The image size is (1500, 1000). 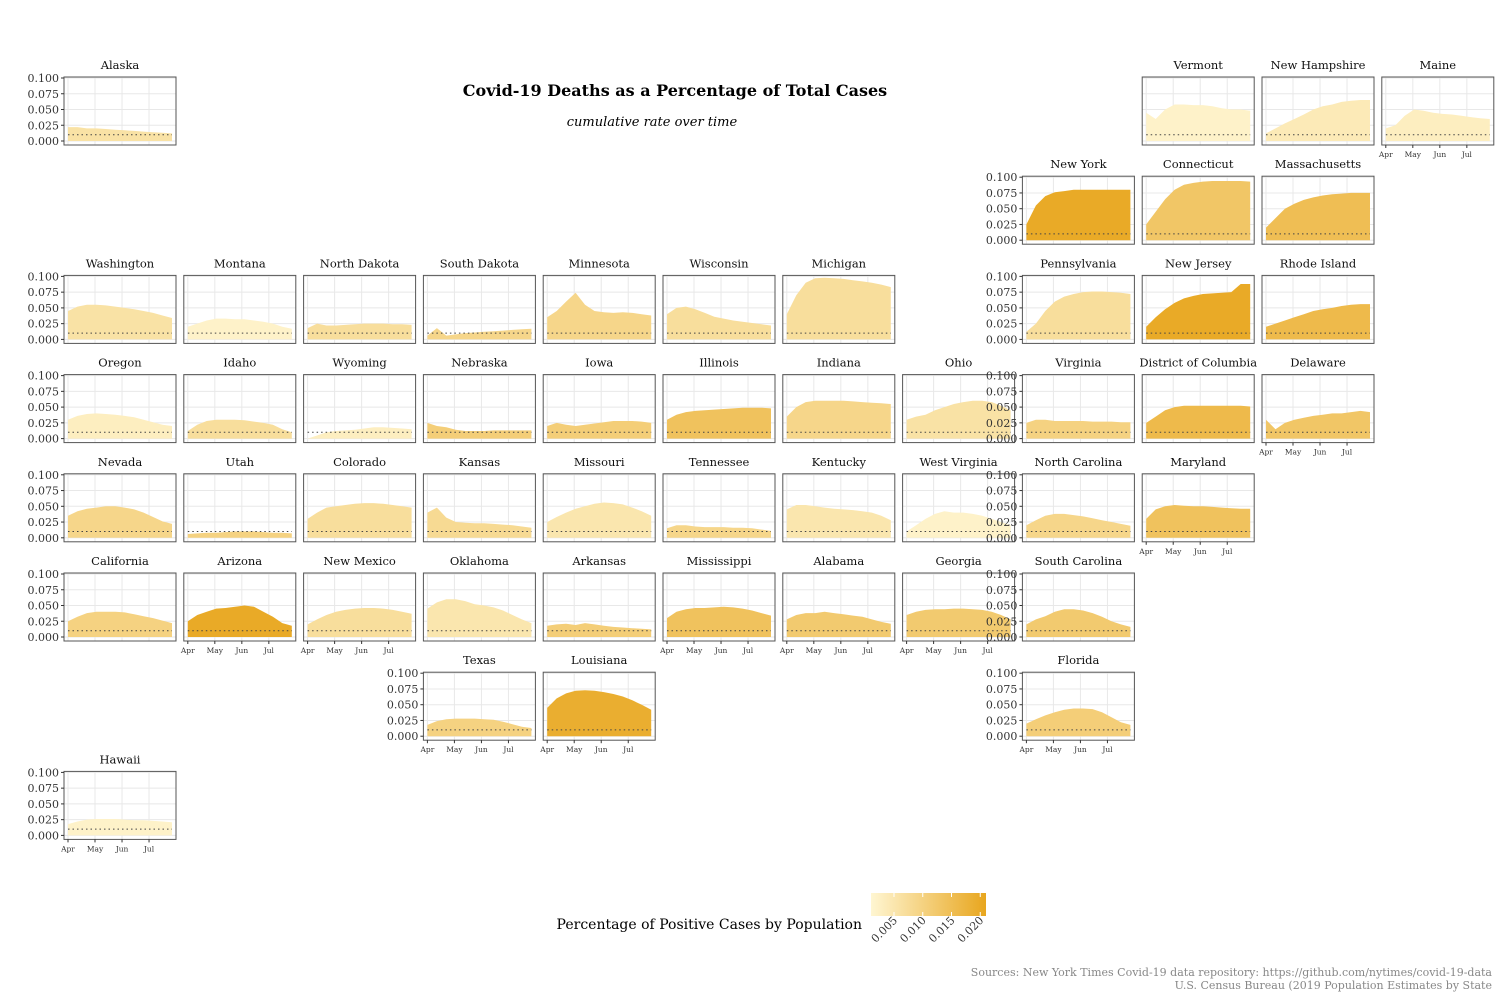 What do you see at coordinates (838, 561) in the screenshot?
I see `state-label: Alabama` at bounding box center [838, 561].